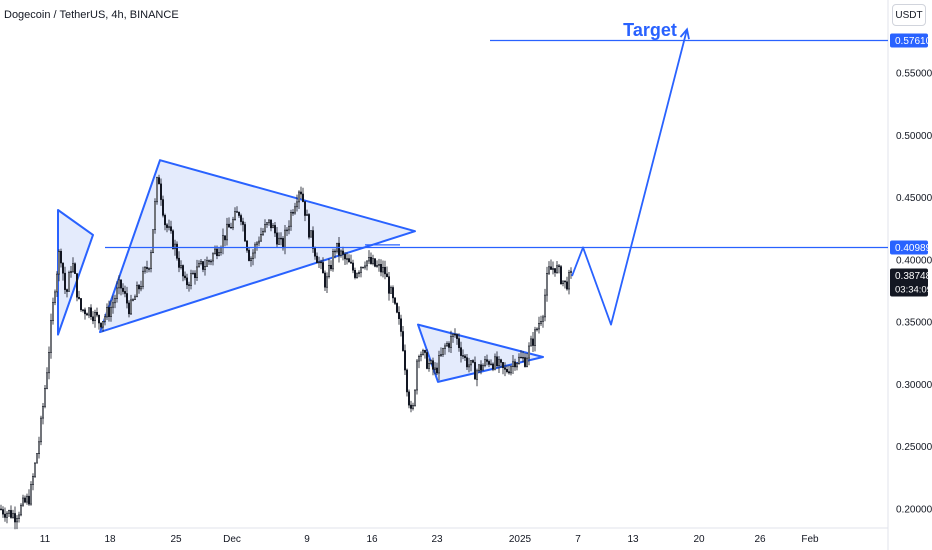 The height and width of the screenshot is (550, 932). What do you see at coordinates (91, 15) in the screenshot?
I see `chart-header: Dogecoin / TetherUS, 4h, BINANCE` at bounding box center [91, 15].